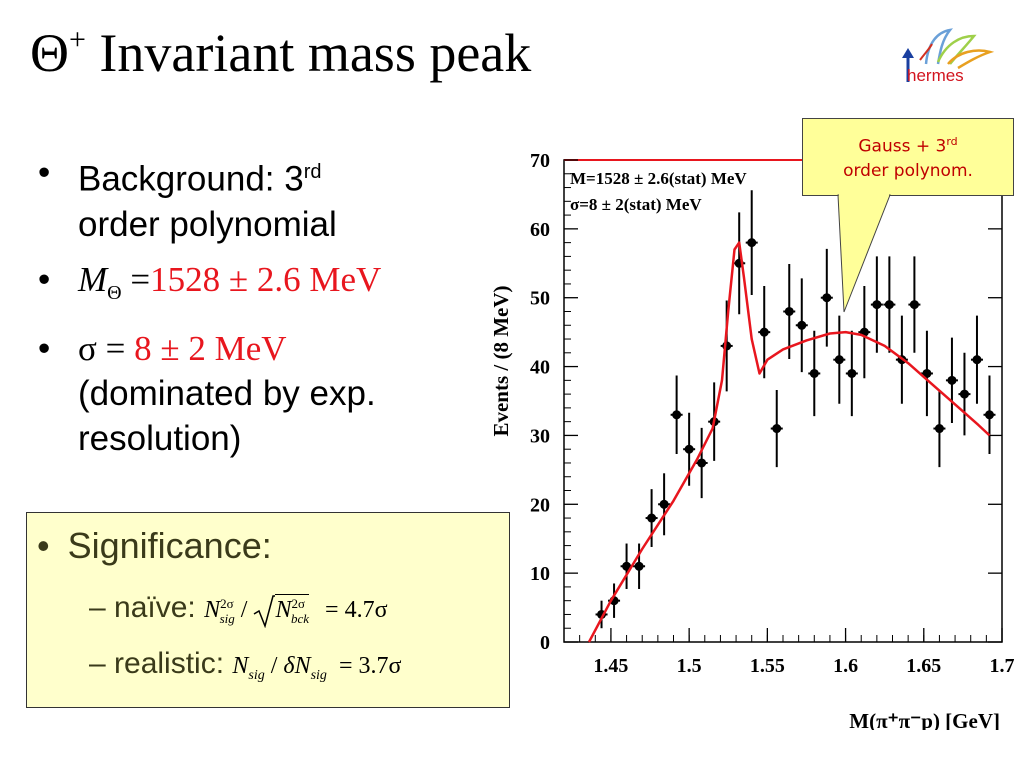 The image size is (1024, 768). Describe the element at coordinates (908, 157) in the screenshot. I see `callout-bubble: Gauss + 3rd order polynom.` at that location.